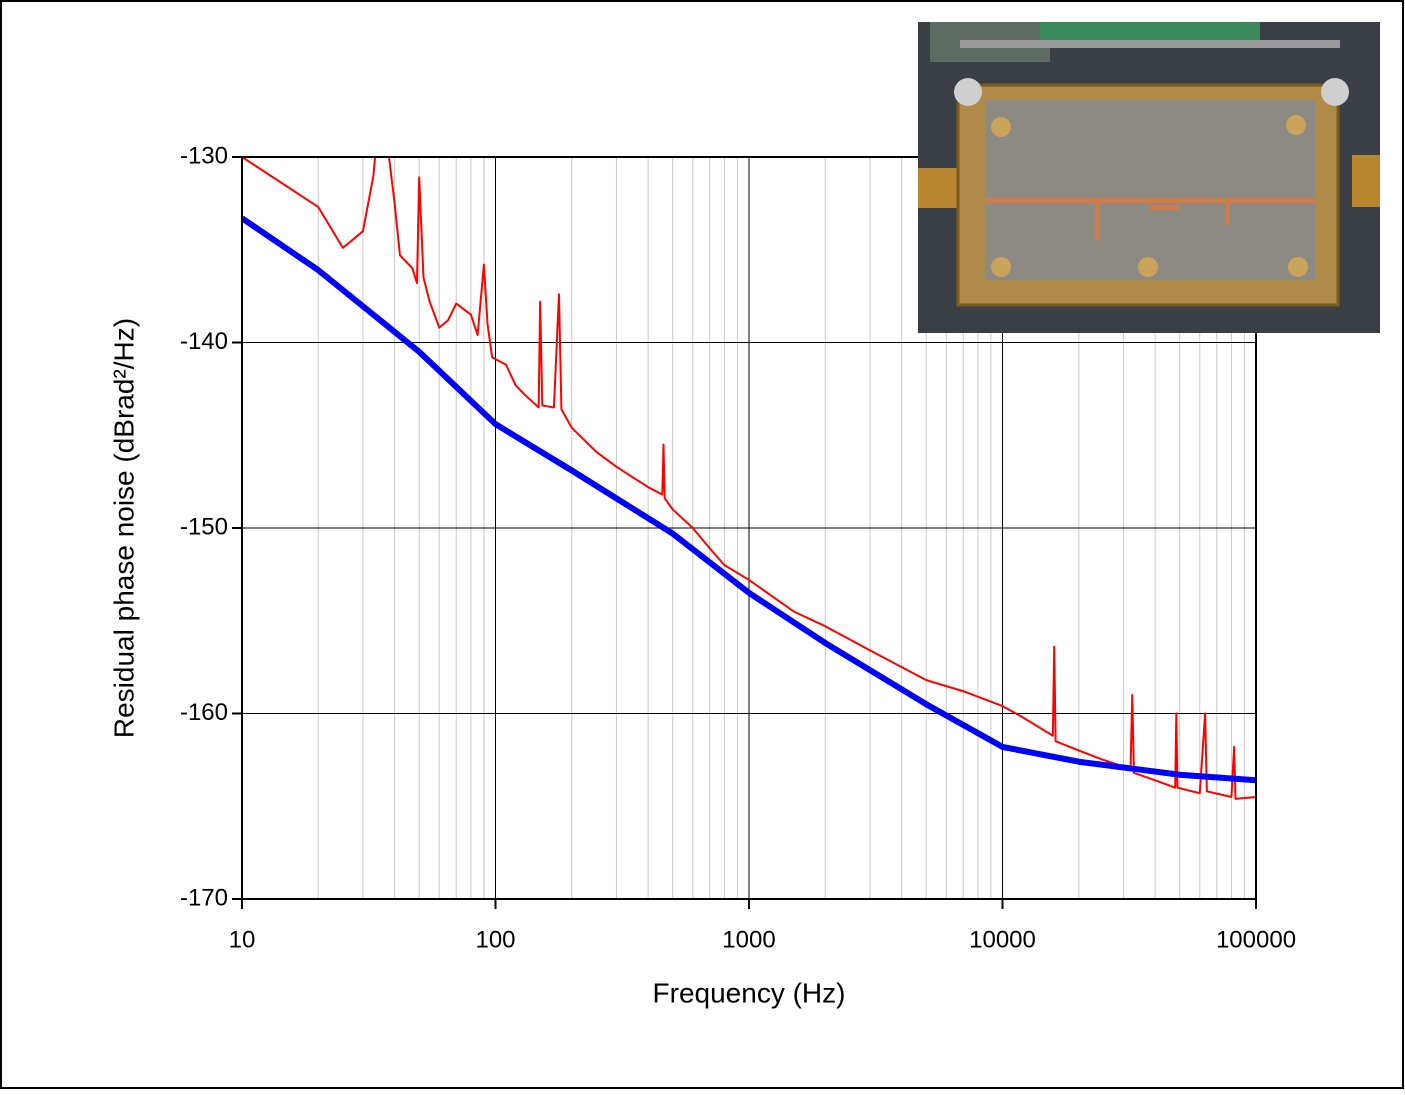 This screenshot has width=1405, height=1095. I want to click on x-tick-label: 100, so click(495, 939).